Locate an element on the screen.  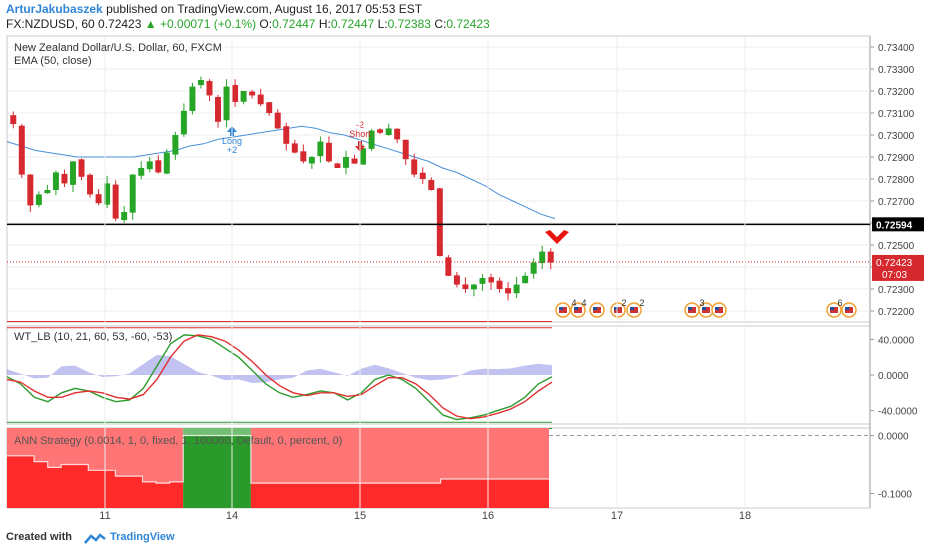
close-label: C: is located at coordinates (440, 24).